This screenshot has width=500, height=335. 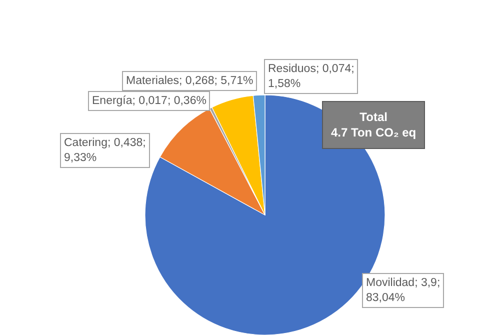 What do you see at coordinates (403, 290) in the screenshot?
I see `slice-label: Movilidad; 3,9; 83,04%` at bounding box center [403, 290].